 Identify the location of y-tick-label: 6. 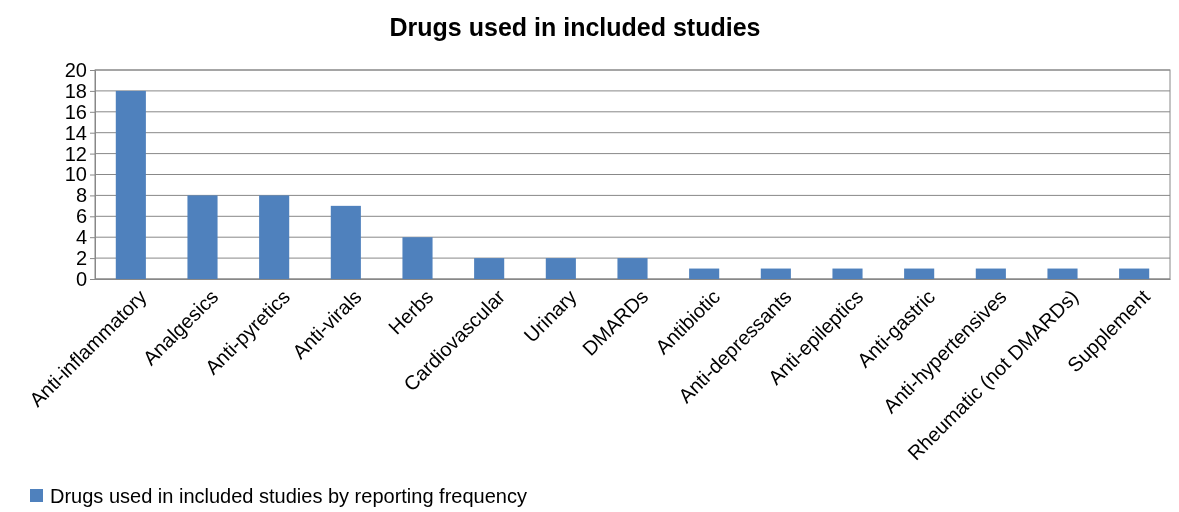
(81, 216).